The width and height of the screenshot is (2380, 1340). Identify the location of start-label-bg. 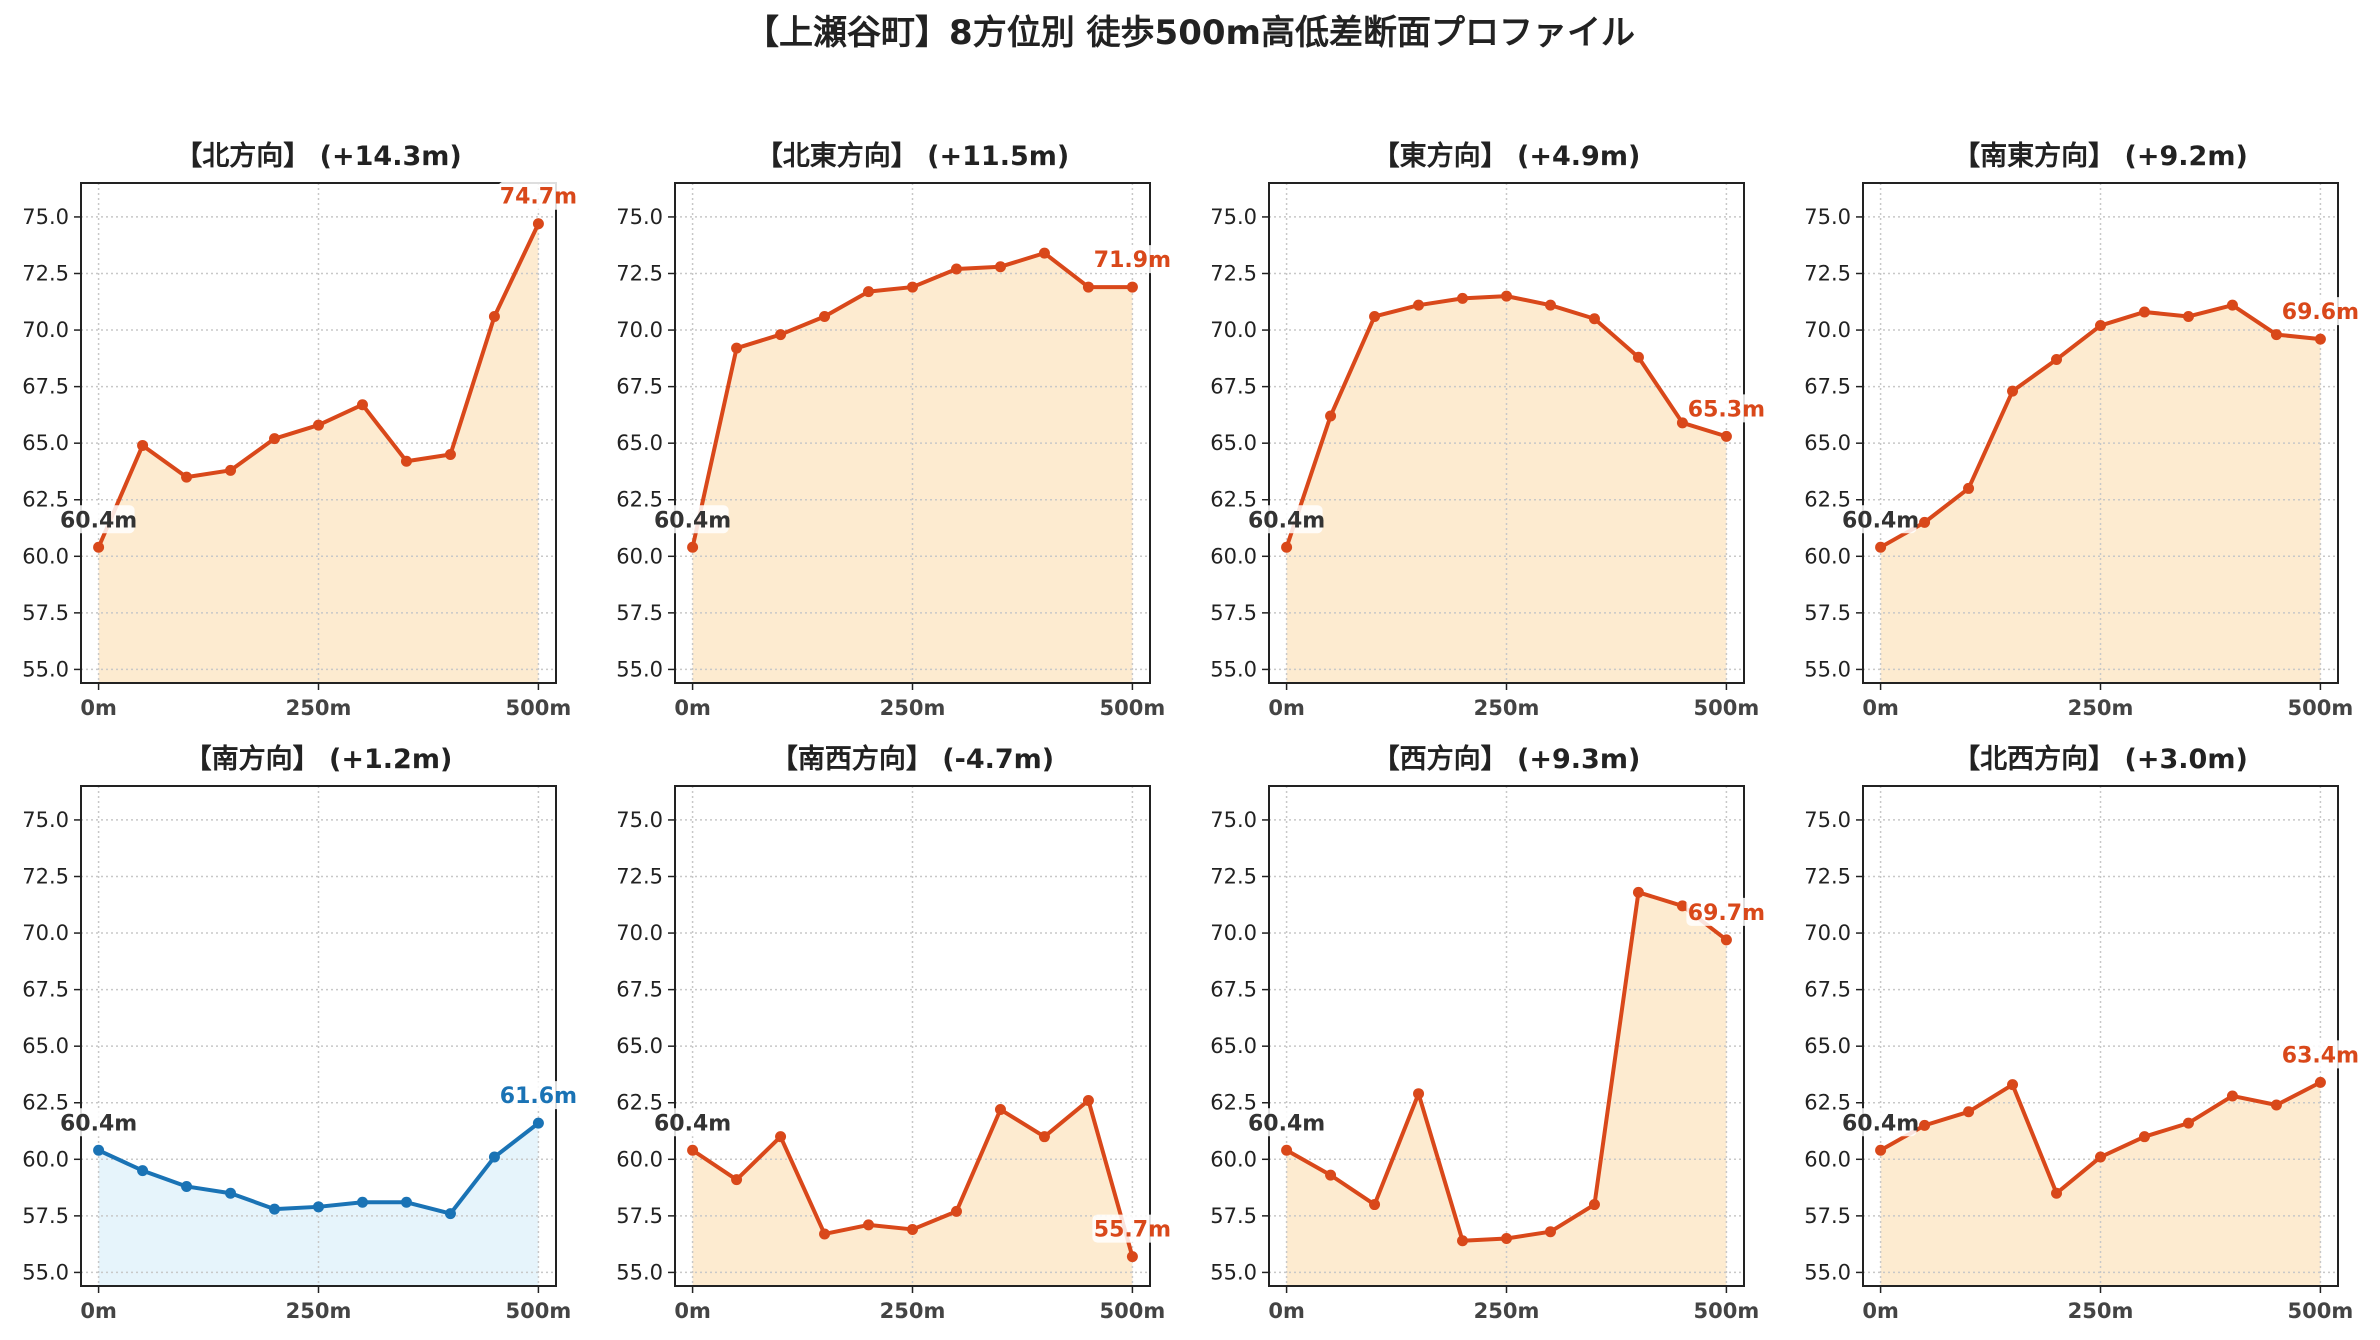
(1880, 1122).